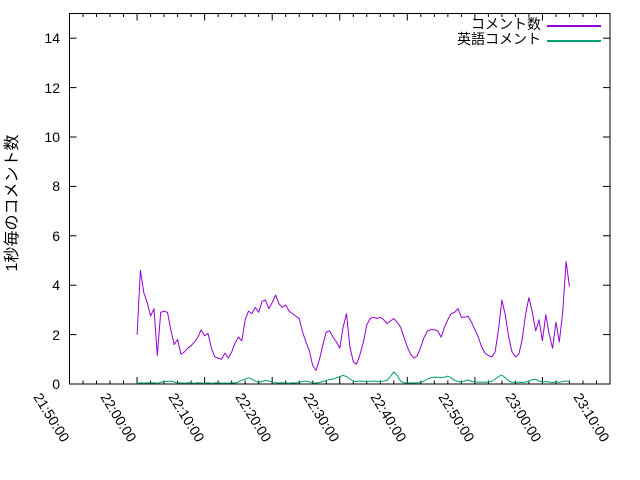 This screenshot has width=640, height=480. I want to click on legend-line-sample-comments, so click(574, 26).